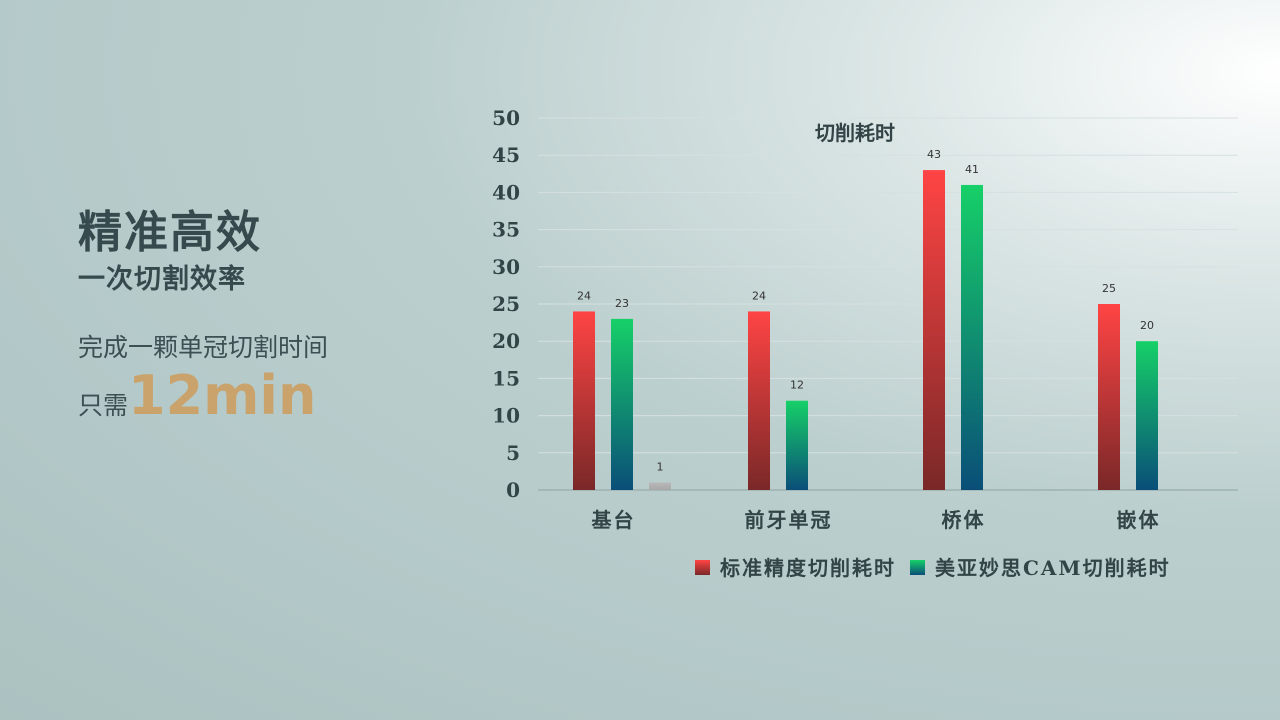  What do you see at coordinates (934, 154) in the screenshot?
I see `data-label: 43` at bounding box center [934, 154].